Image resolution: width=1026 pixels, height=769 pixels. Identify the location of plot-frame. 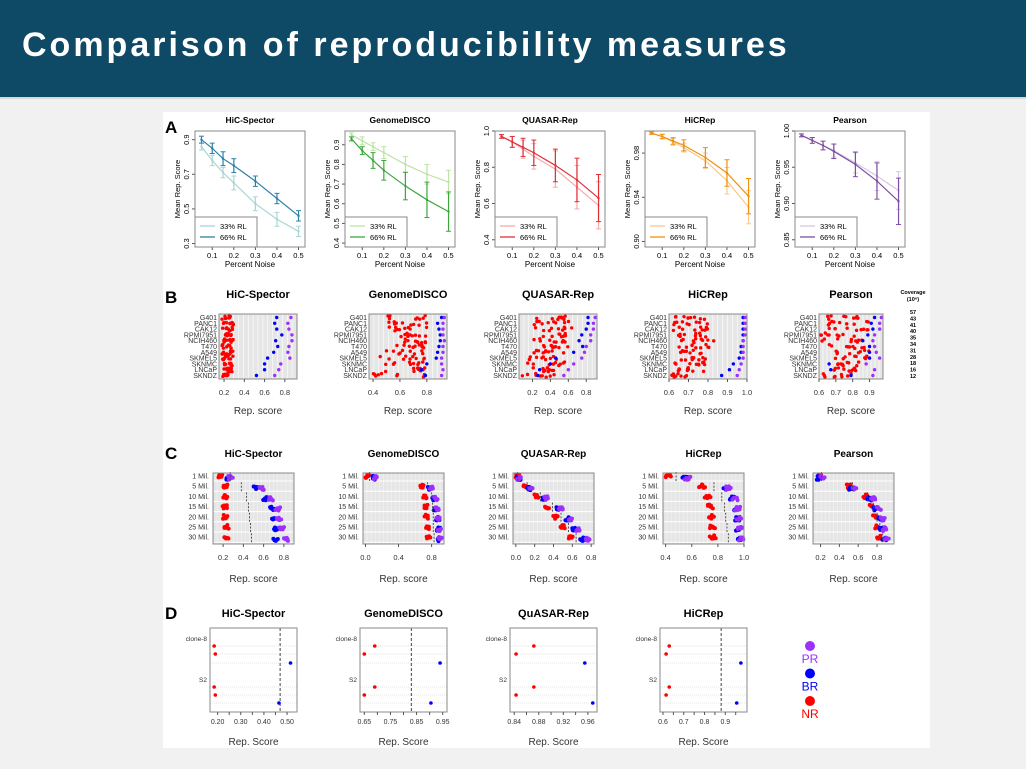
(253, 508).